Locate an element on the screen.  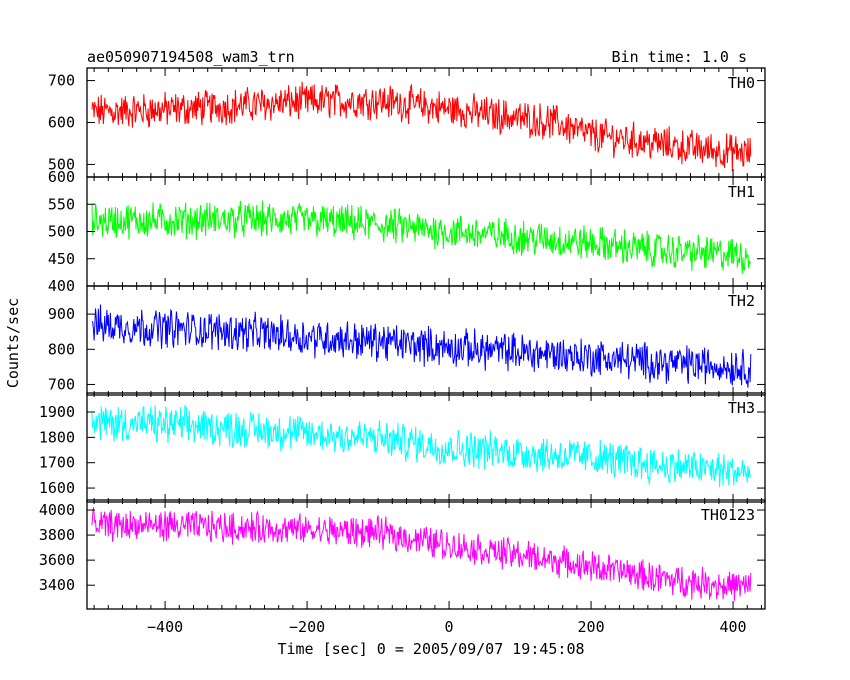
y-tick-label: 3400 is located at coordinates (57, 585).